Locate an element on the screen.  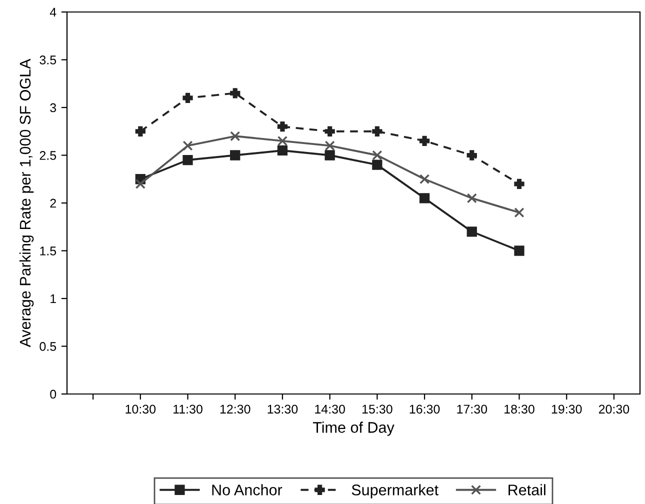
x-tick-label: 10:30 is located at coordinates (141, 409).